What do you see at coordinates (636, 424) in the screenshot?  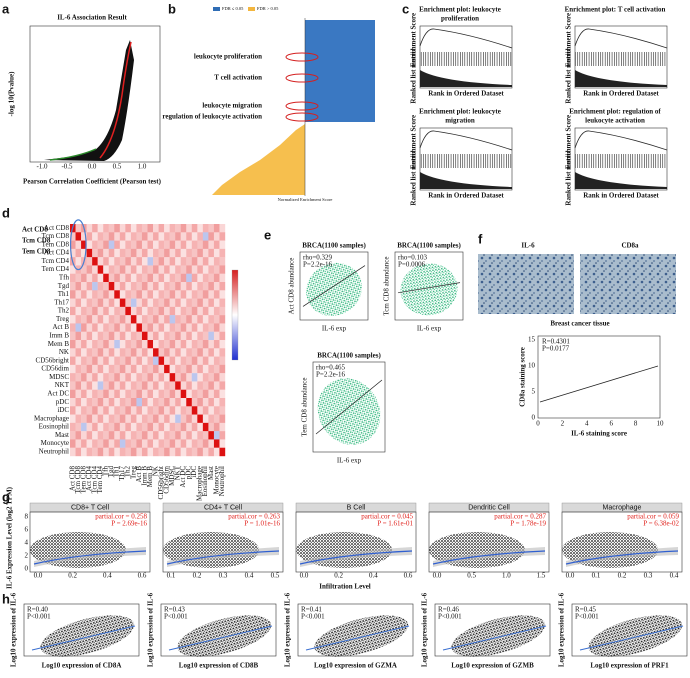 I see `x-tick-label: 8` at bounding box center [636, 424].